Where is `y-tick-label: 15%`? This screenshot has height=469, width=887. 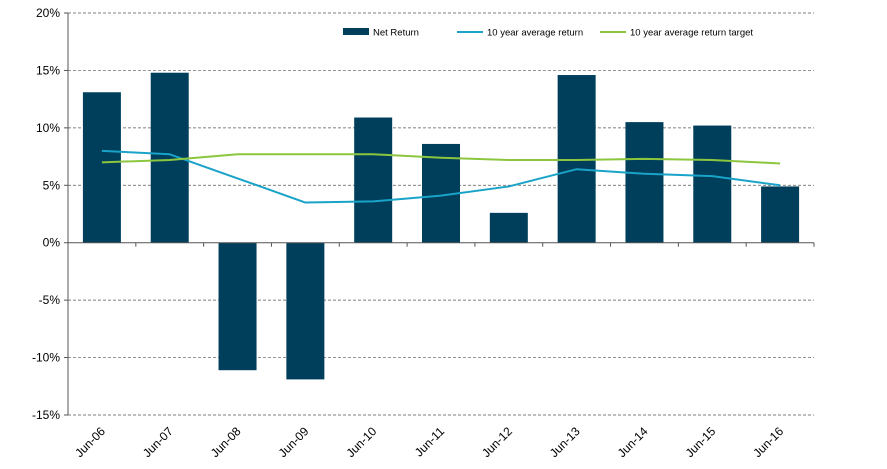 y-tick-label: 15% is located at coordinates (48, 70).